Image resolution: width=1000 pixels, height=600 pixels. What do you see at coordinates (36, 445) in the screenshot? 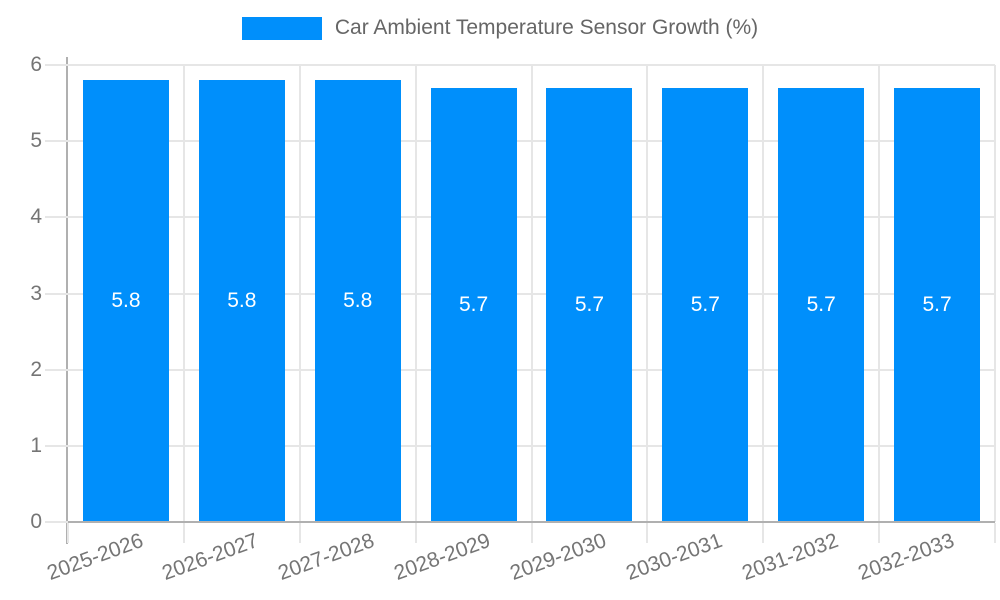
I see `y-axis-tick-label: 1` at bounding box center [36, 445].